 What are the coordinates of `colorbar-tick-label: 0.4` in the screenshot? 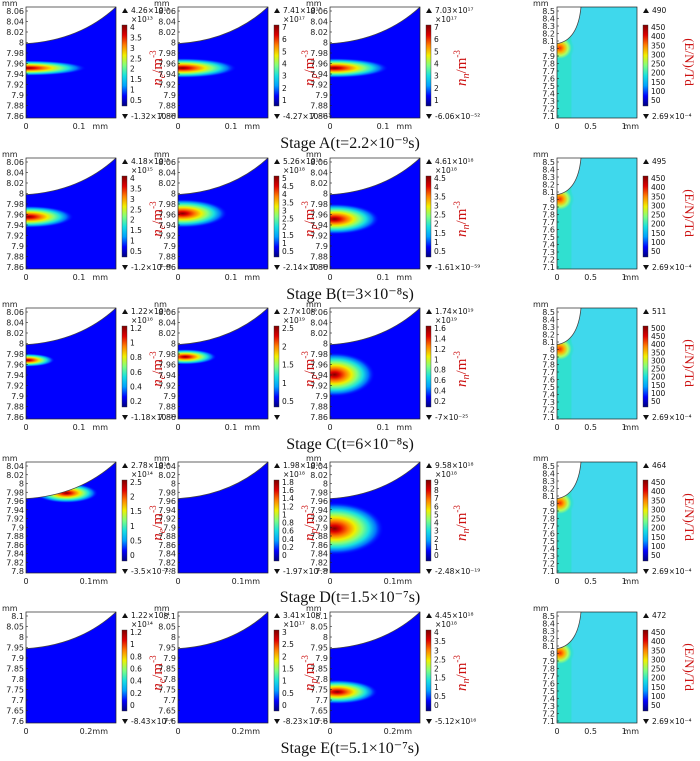 It's located at (136, 386).